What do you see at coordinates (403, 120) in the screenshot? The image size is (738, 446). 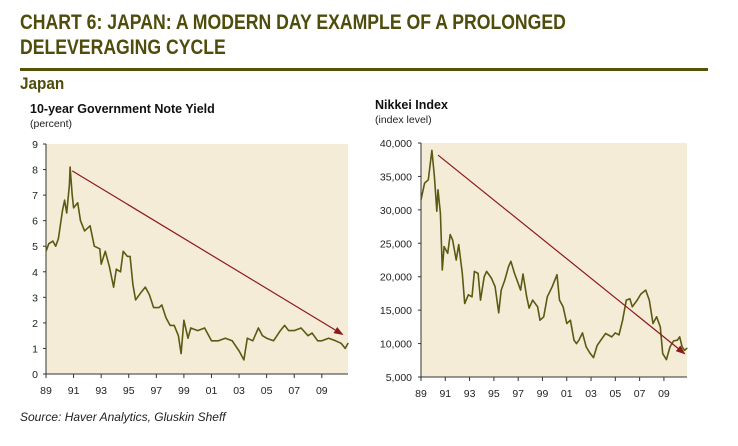 I see `right-chart-subtitle: (index level)` at bounding box center [403, 120].